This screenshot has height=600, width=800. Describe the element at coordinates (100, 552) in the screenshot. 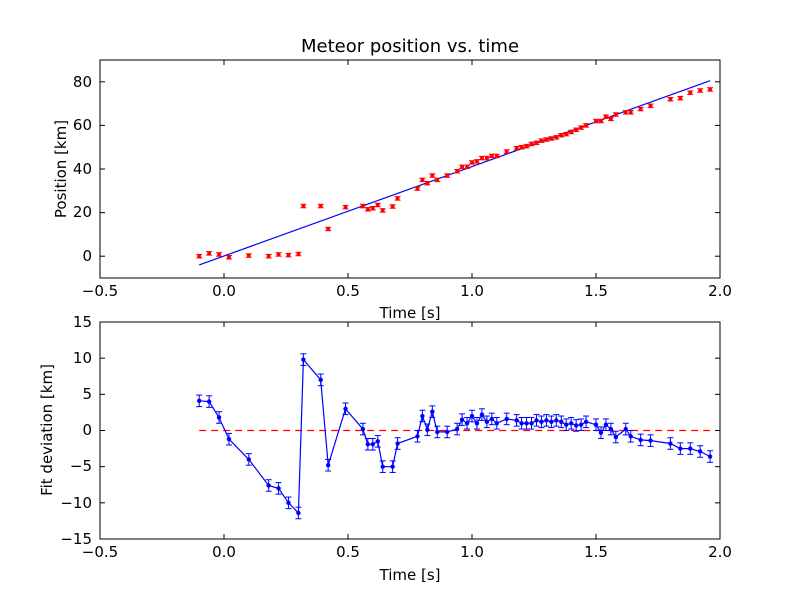

I see `bottom-xtick-label: −0.5` at that location.